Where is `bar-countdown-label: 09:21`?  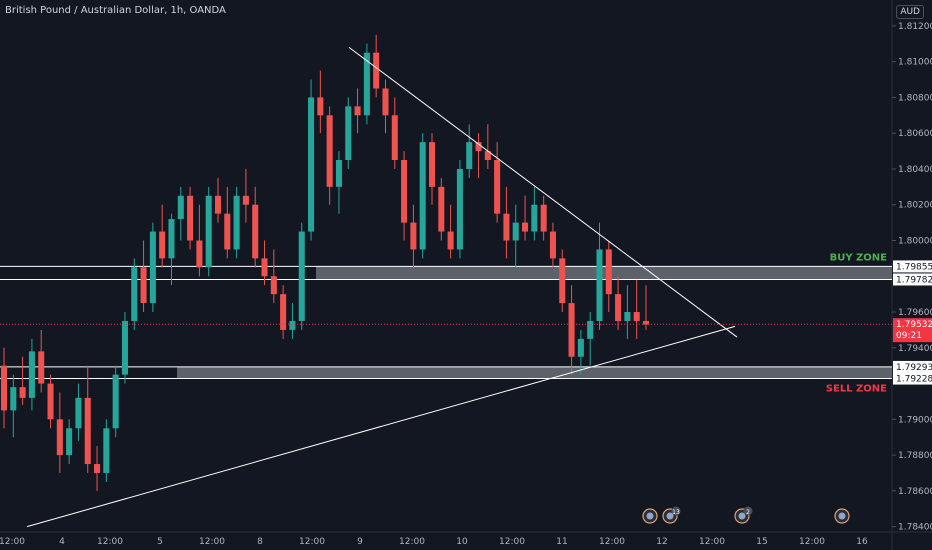
bar-countdown-label: 09:21 is located at coordinates (909, 336).